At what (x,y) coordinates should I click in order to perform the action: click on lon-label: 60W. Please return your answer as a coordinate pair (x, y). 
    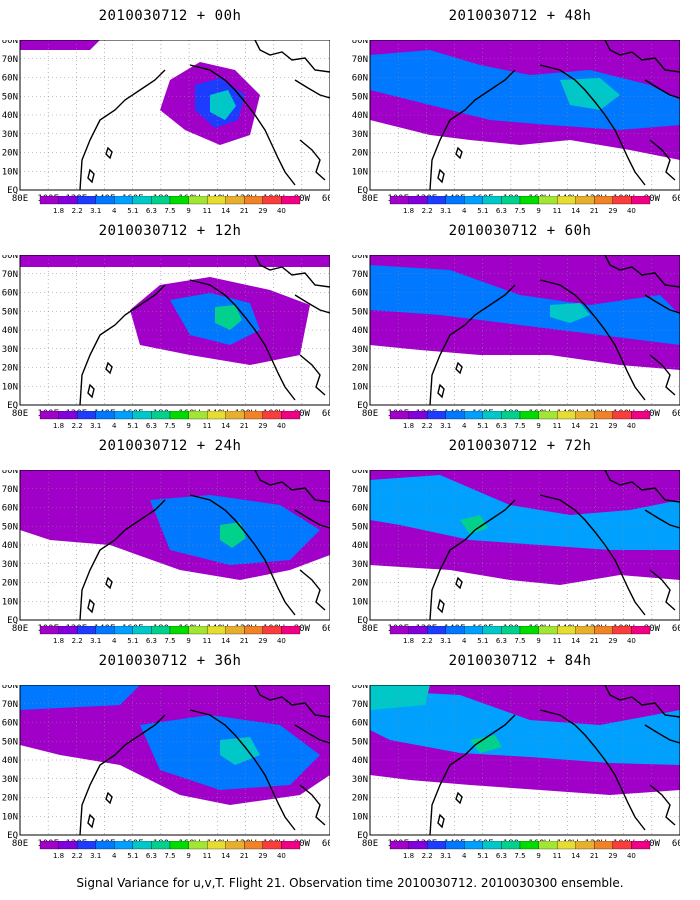
    Looking at the image, I should click on (676, 199).